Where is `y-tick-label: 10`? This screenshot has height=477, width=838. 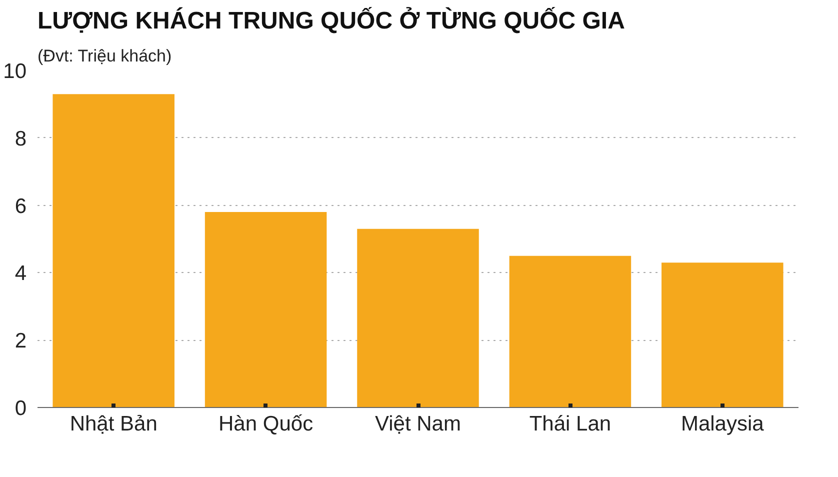
y-tick-label: 10 is located at coordinates (14, 71).